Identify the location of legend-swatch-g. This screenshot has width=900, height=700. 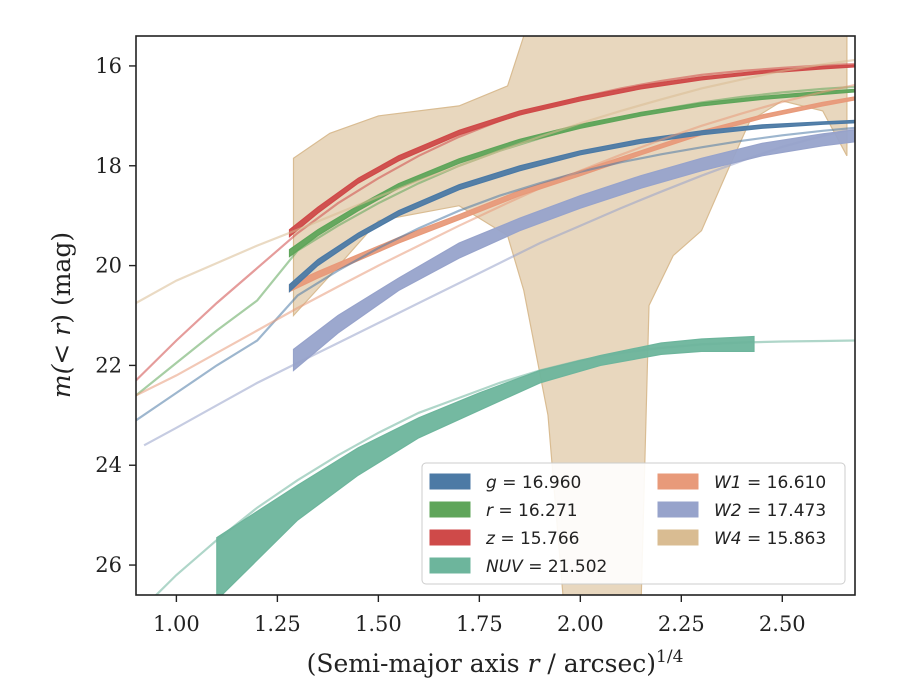
(450, 481).